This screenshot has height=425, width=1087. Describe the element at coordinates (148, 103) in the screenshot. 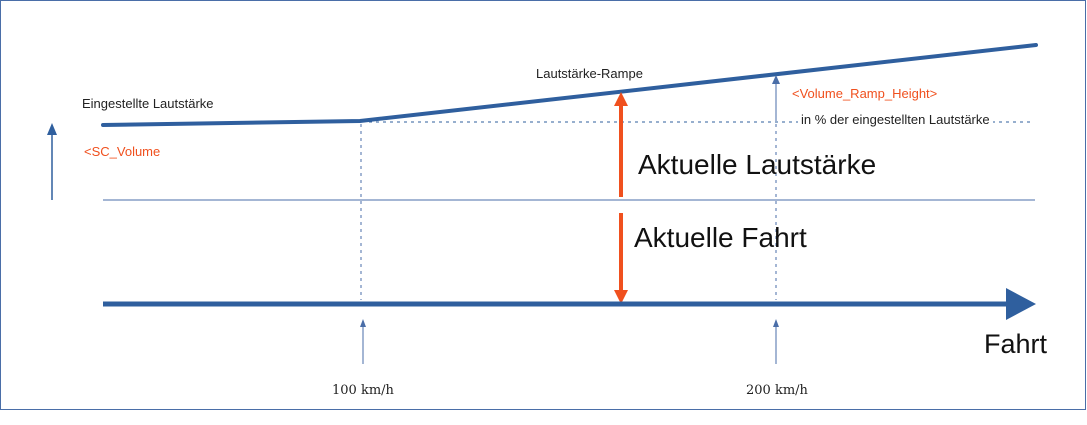

I see `set-volume-label: Eingestellte Lautstärke` at that location.